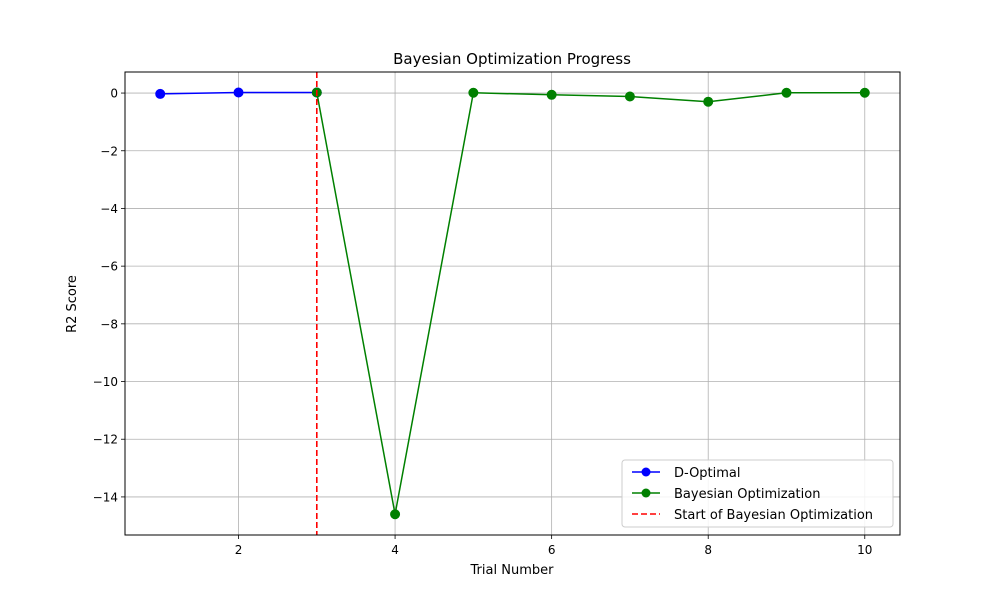 The height and width of the screenshot is (600, 1000). I want to click on y-tick-label: −10, so click(105, 382).